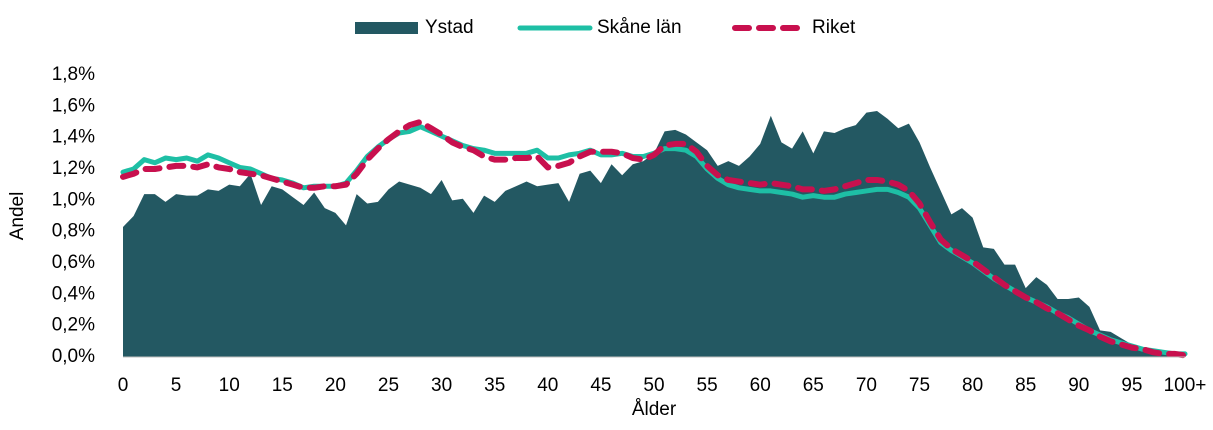  Describe the element at coordinates (547, 385) in the screenshot. I see `x-tick-label: 40` at that location.